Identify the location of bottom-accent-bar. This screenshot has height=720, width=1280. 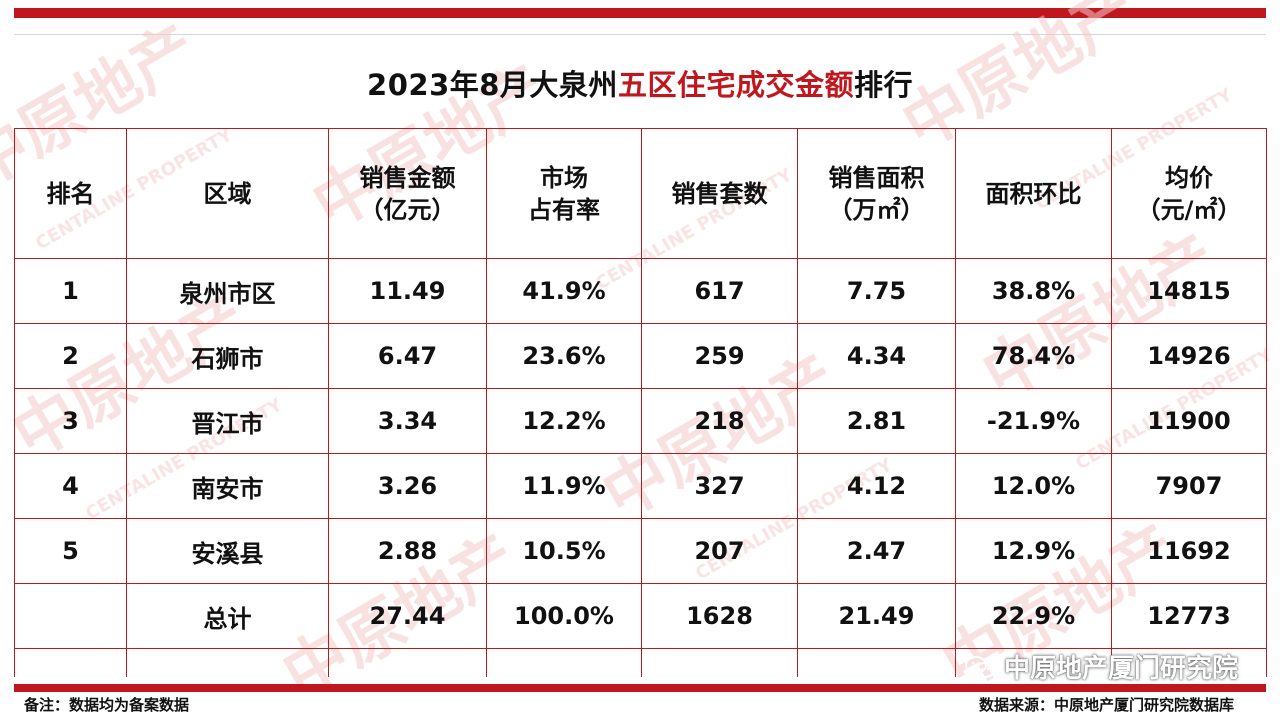
(640, 688).